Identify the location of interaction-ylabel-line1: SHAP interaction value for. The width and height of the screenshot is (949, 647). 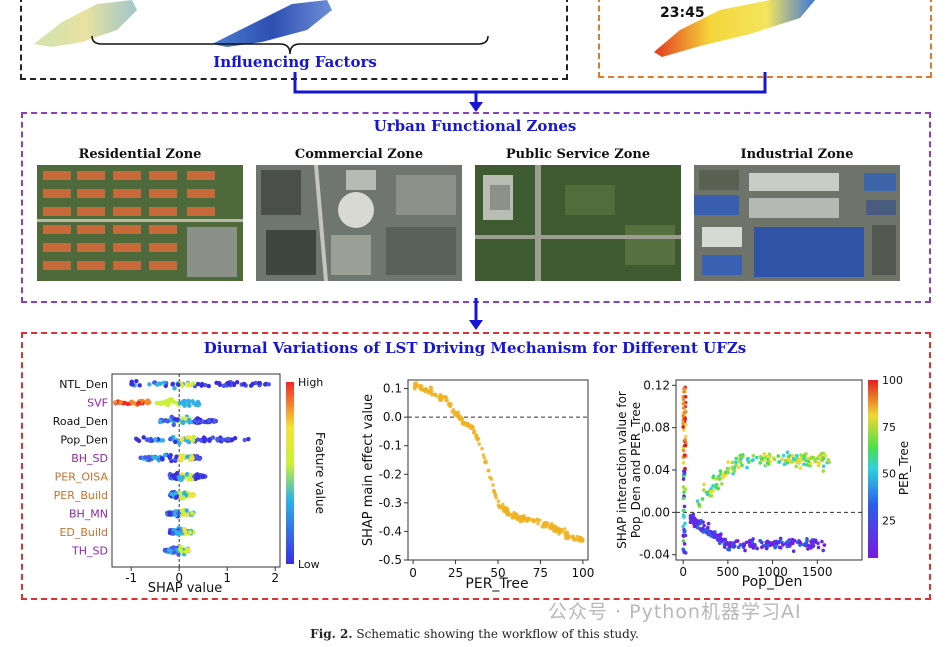
(622, 470).